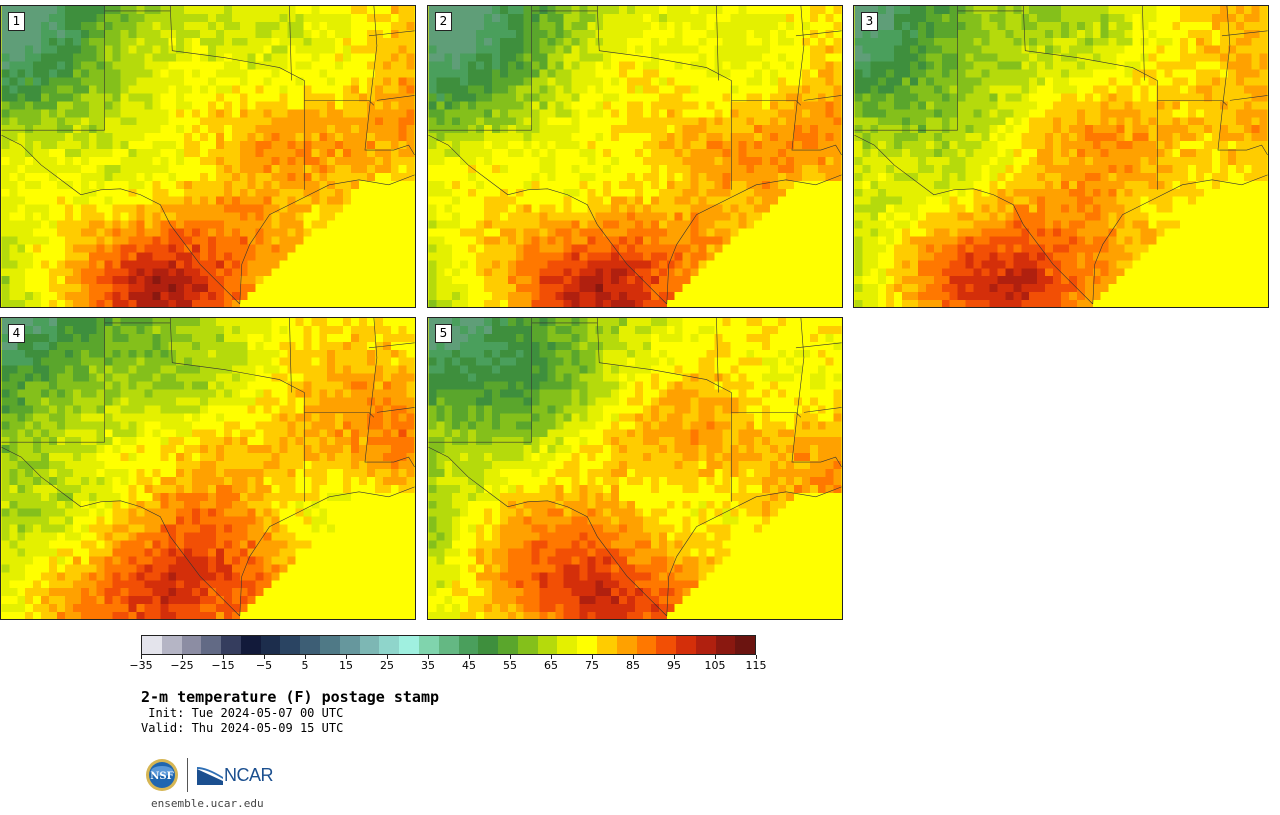 The image size is (1280, 815). I want to click on temperature-colorbar, so click(448, 645).